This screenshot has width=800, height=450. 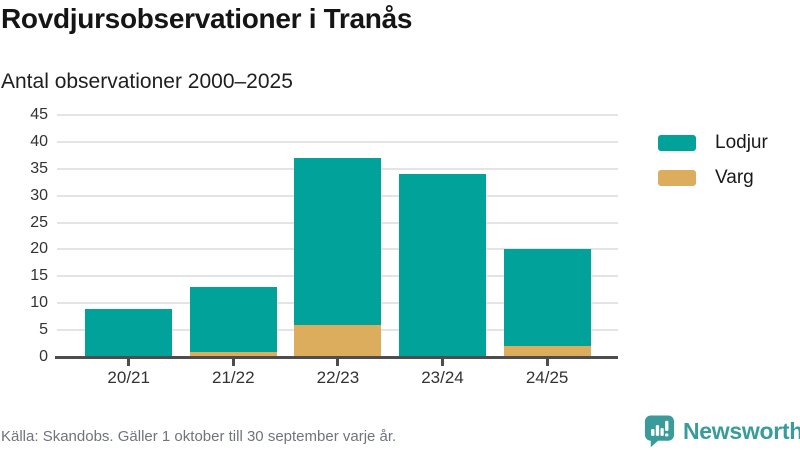 What do you see at coordinates (39, 303) in the screenshot?
I see `y-axis-tick-label: 10` at bounding box center [39, 303].